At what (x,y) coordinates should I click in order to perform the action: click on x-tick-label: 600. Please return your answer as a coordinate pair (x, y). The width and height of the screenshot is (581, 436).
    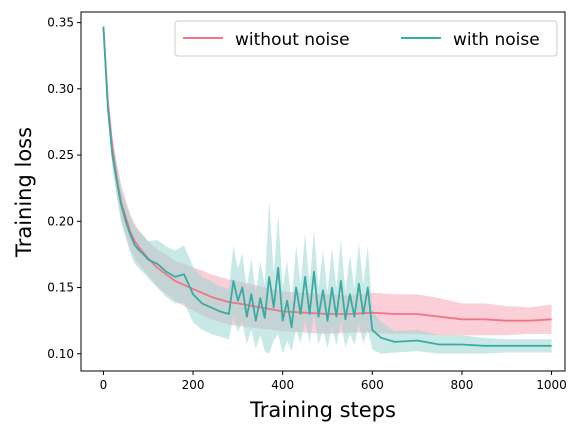
    Looking at the image, I should click on (372, 385).